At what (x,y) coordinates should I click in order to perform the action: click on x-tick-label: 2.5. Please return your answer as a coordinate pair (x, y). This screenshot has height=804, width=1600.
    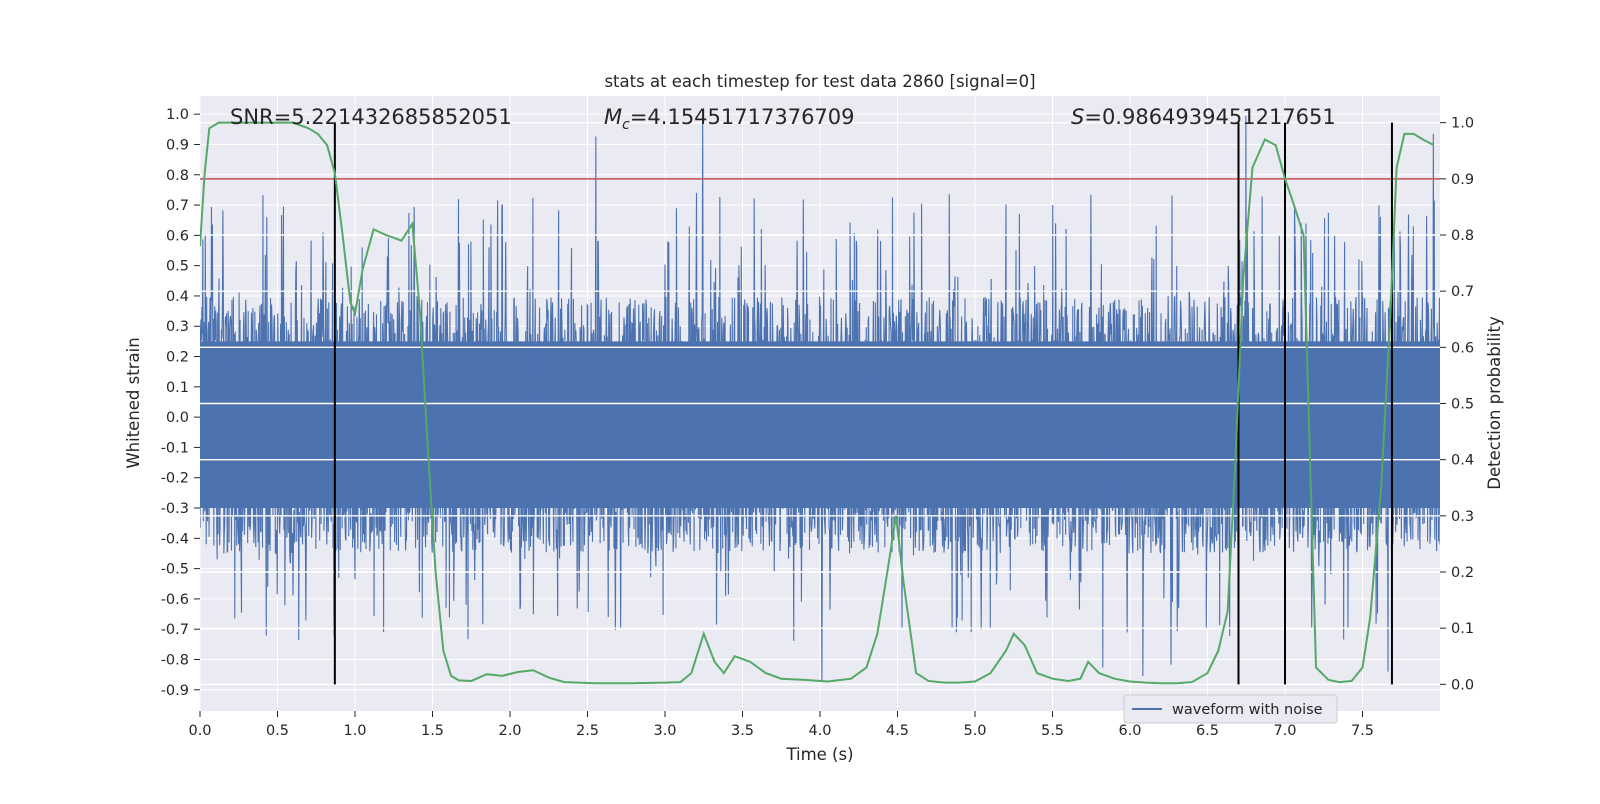
    Looking at the image, I should click on (587, 731).